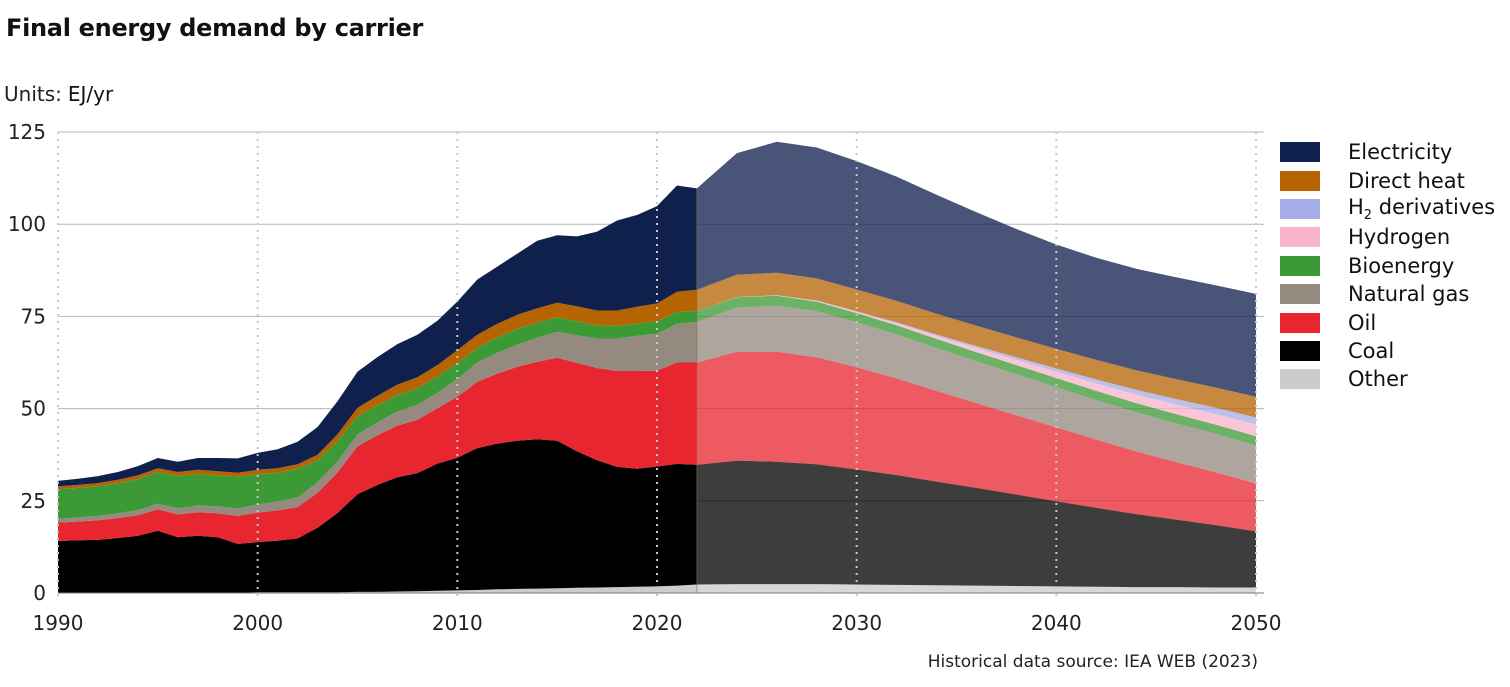 The image size is (1510, 687). What do you see at coordinates (1409, 294) in the screenshot?
I see `legend-label-natural-gas: Natural gas` at bounding box center [1409, 294].